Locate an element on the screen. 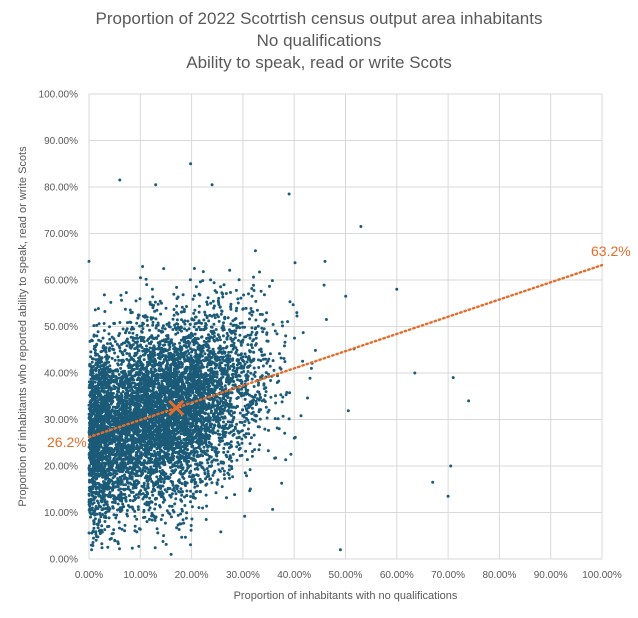 Image resolution: width=638 pixels, height=618 pixels. y-tick-label: 90.00% is located at coordinates (61, 141).